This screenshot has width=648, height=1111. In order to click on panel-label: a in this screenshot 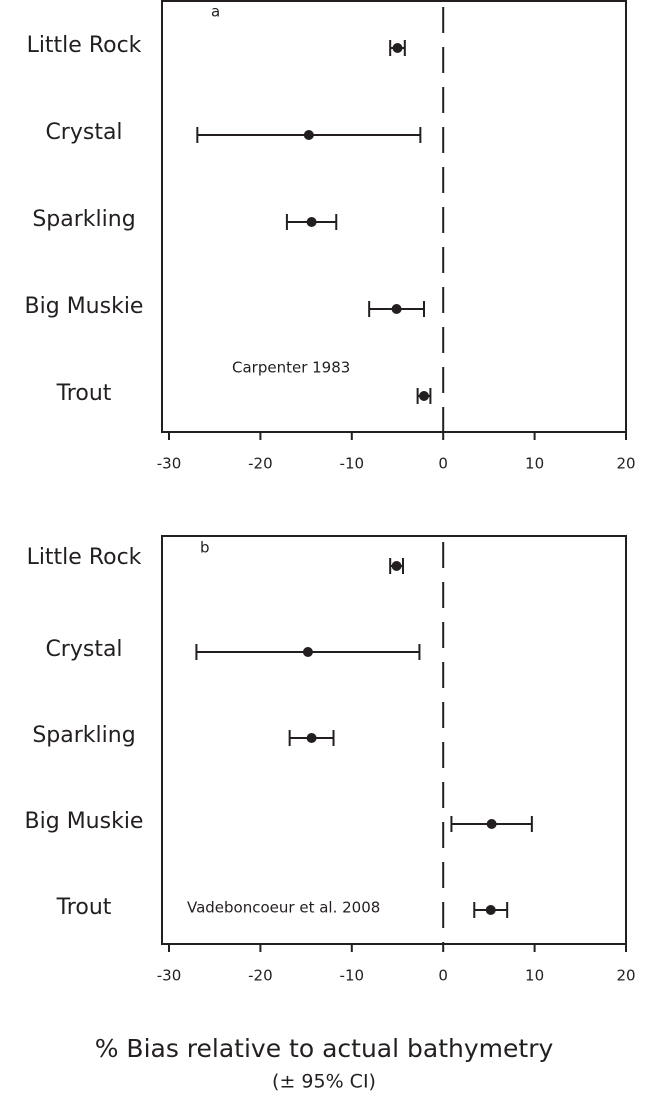, I will do `click(215, 12)`.